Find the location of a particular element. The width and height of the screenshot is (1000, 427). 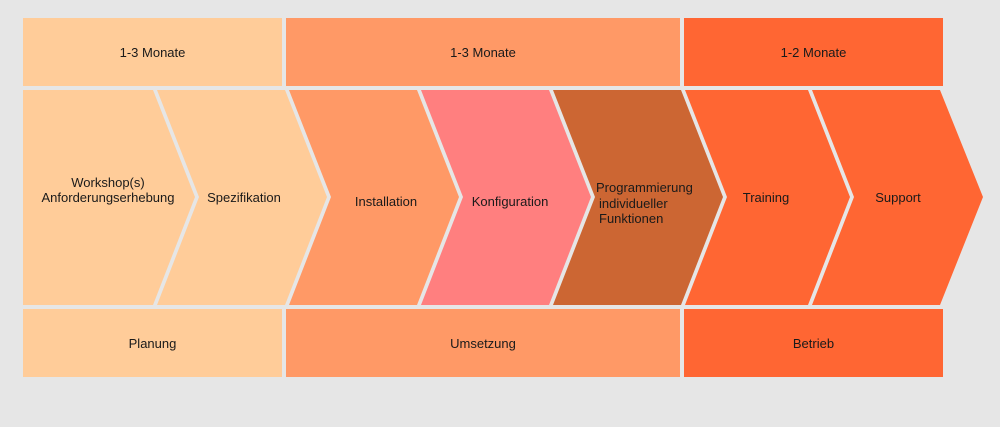

duration-umsetzung: 1-3 Monate is located at coordinates (483, 52).